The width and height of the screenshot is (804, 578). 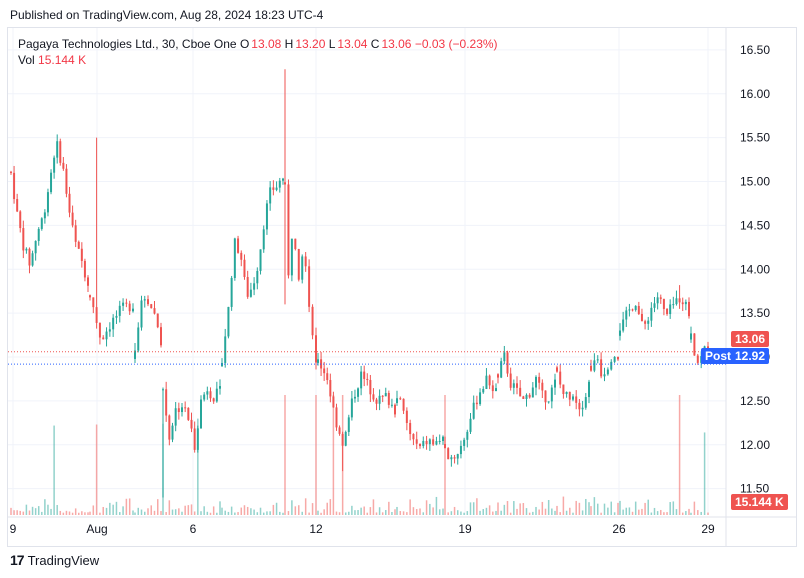 What do you see at coordinates (54, 560) in the screenshot?
I see `tradingview-logo: 17 TradingView` at bounding box center [54, 560].